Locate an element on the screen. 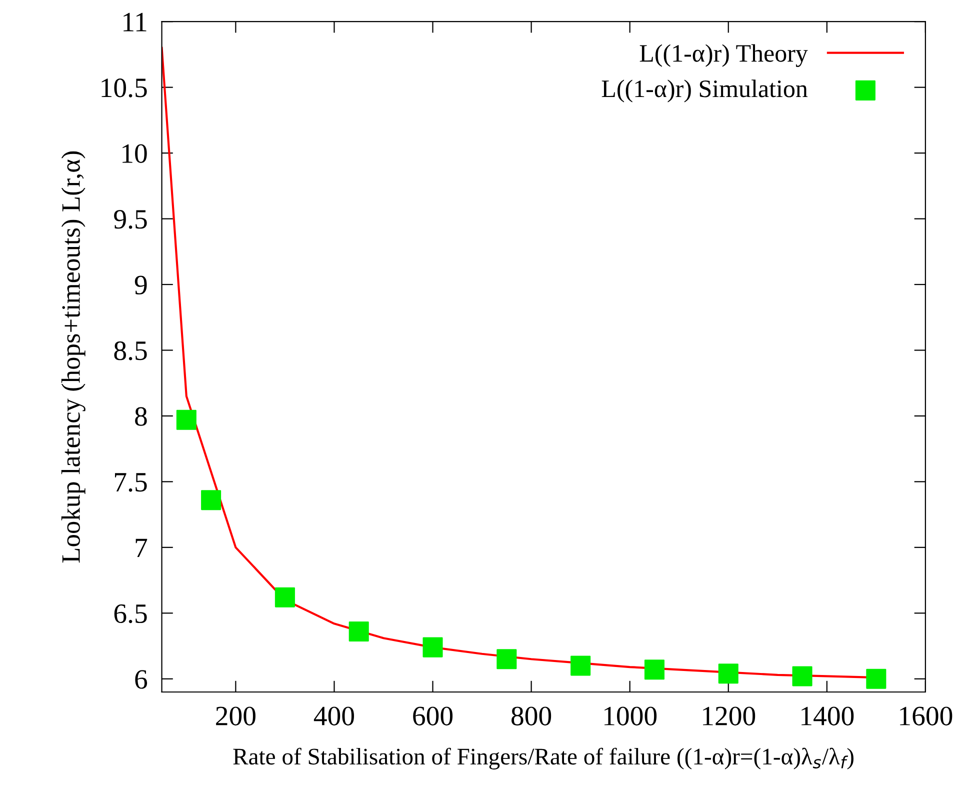 The width and height of the screenshot is (963, 800). y-axis-title: Lookup latency (hops+timeouts) L(r,α) is located at coordinates (73, 357).